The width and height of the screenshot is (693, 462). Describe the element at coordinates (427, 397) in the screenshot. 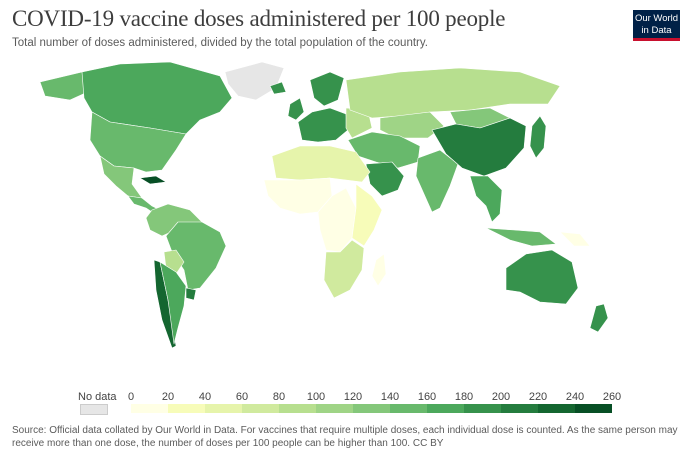

I see `legend-tick-label: 160` at that location.